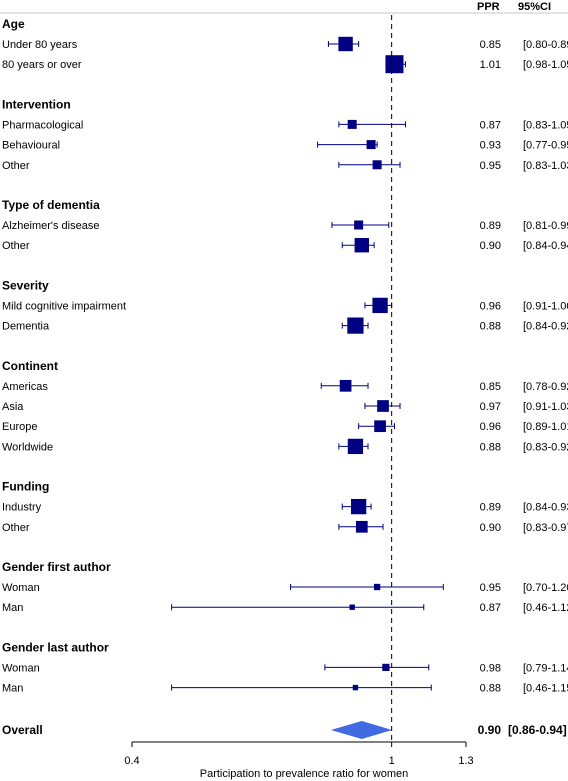 This screenshot has width=568, height=781. Describe the element at coordinates (40, 45) in the screenshot. I see `row-label: Under 80 years` at that location.